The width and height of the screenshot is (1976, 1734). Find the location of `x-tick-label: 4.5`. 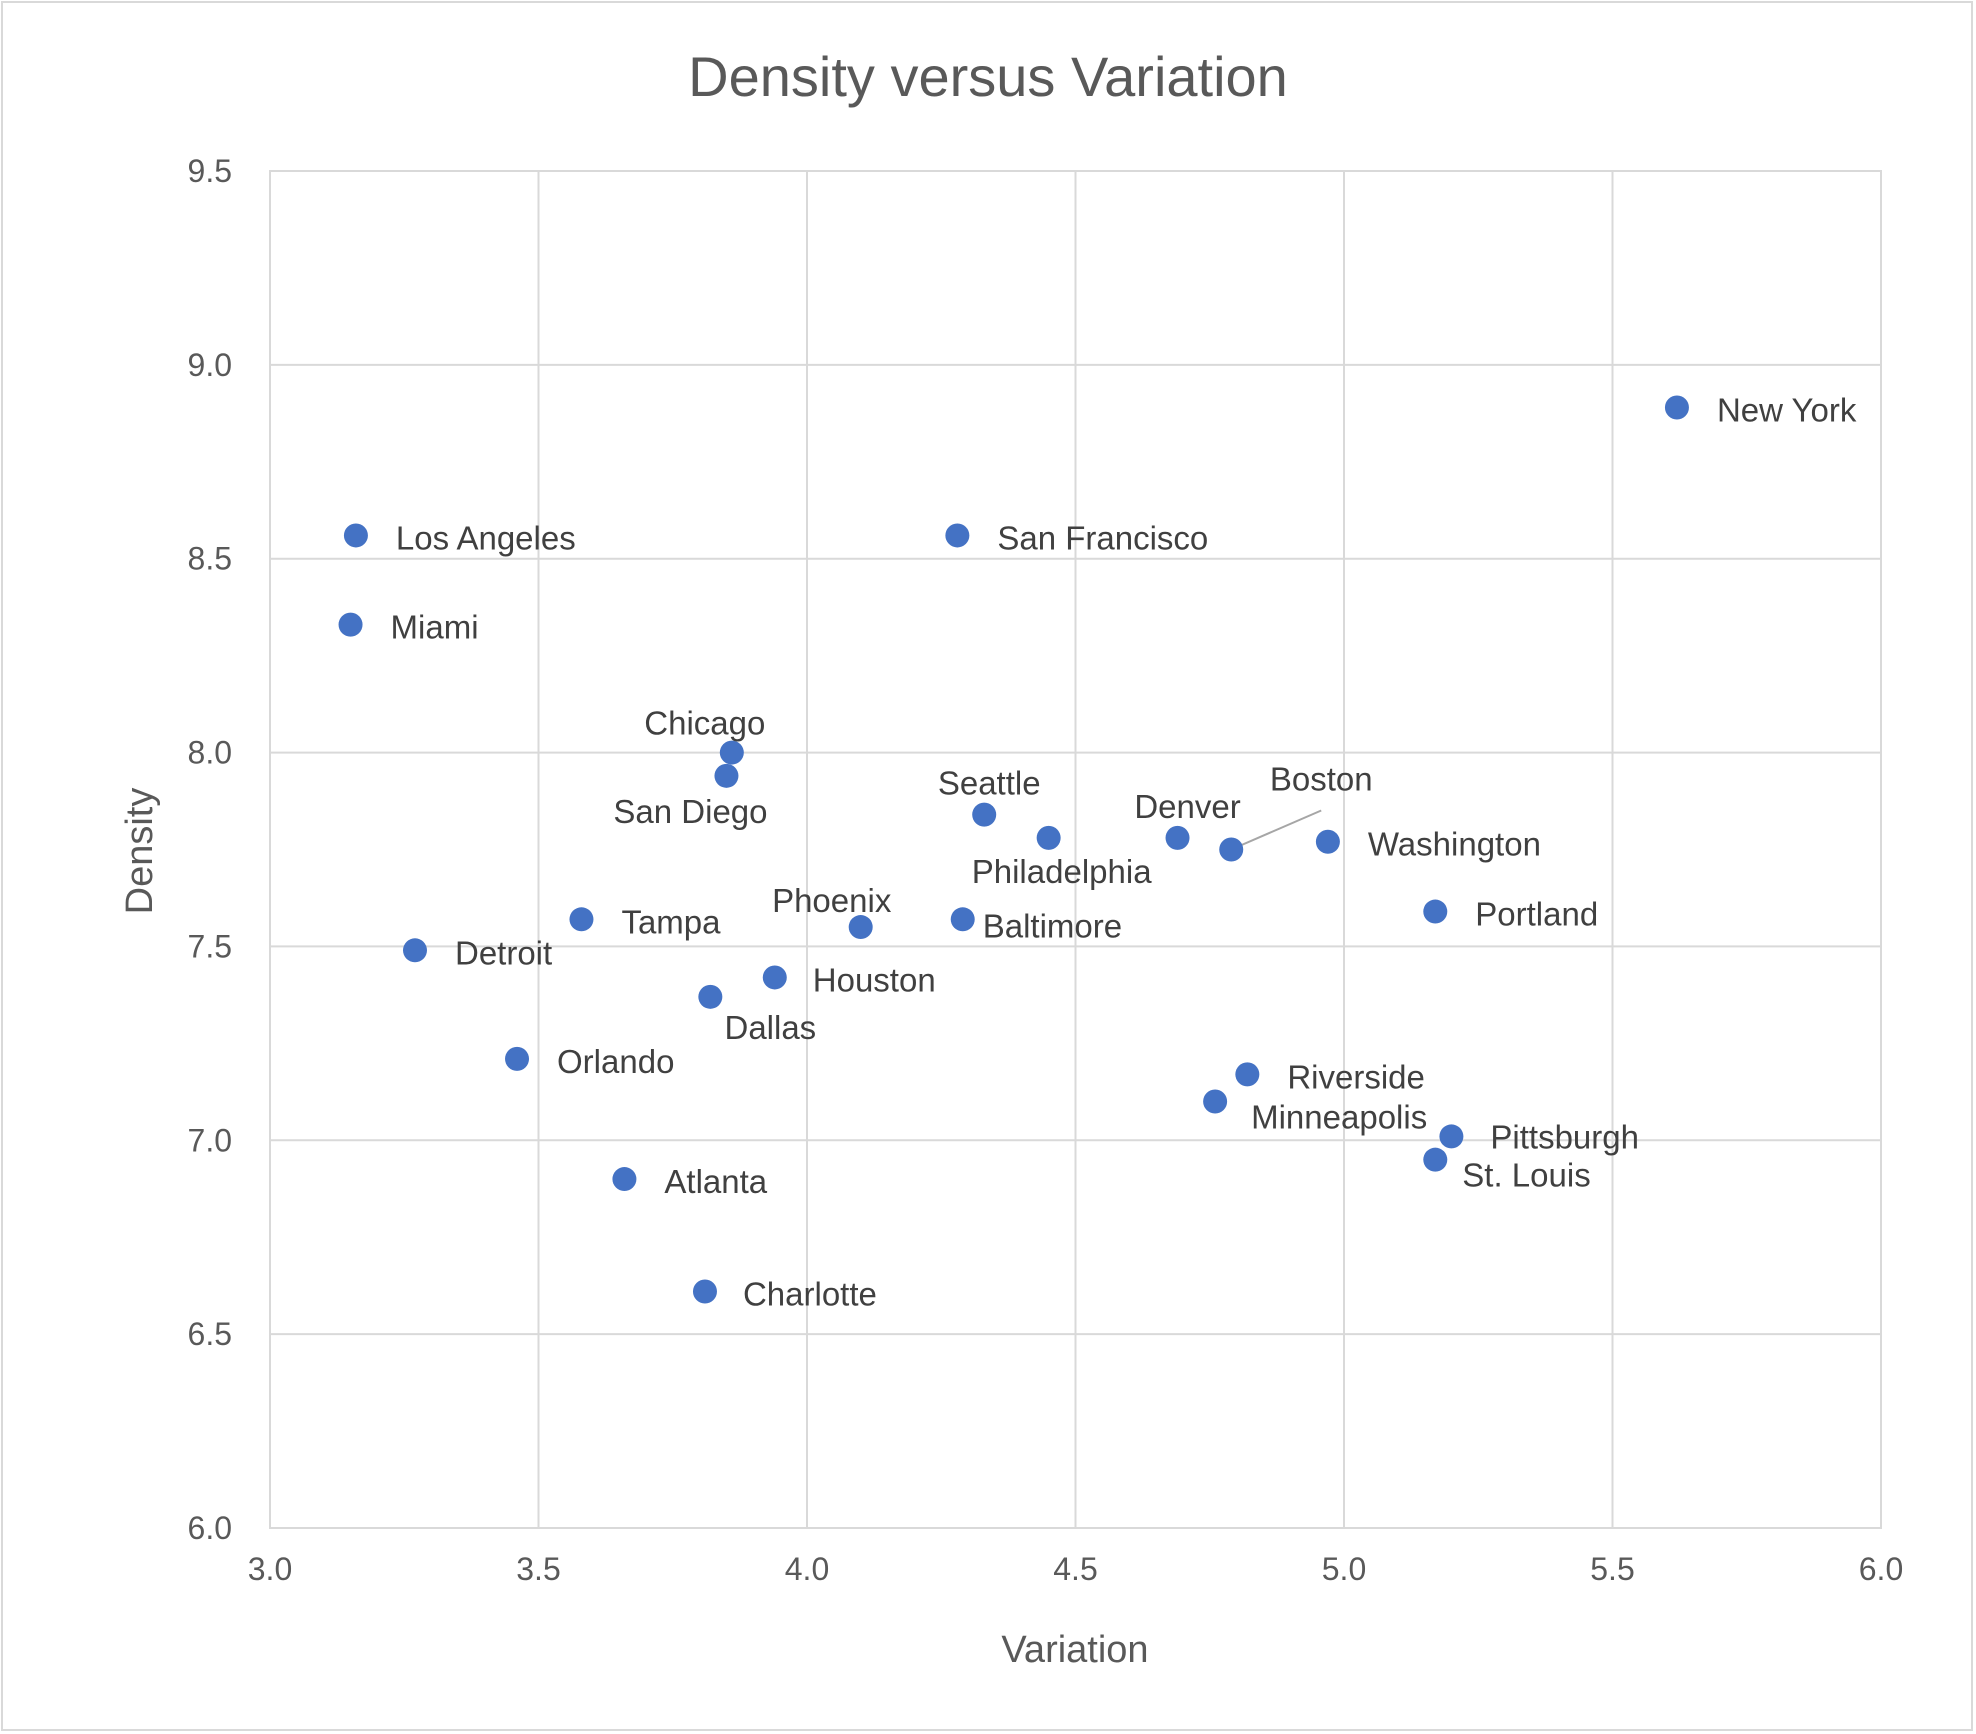

x-tick-label: 4.5 is located at coordinates (1075, 1569).